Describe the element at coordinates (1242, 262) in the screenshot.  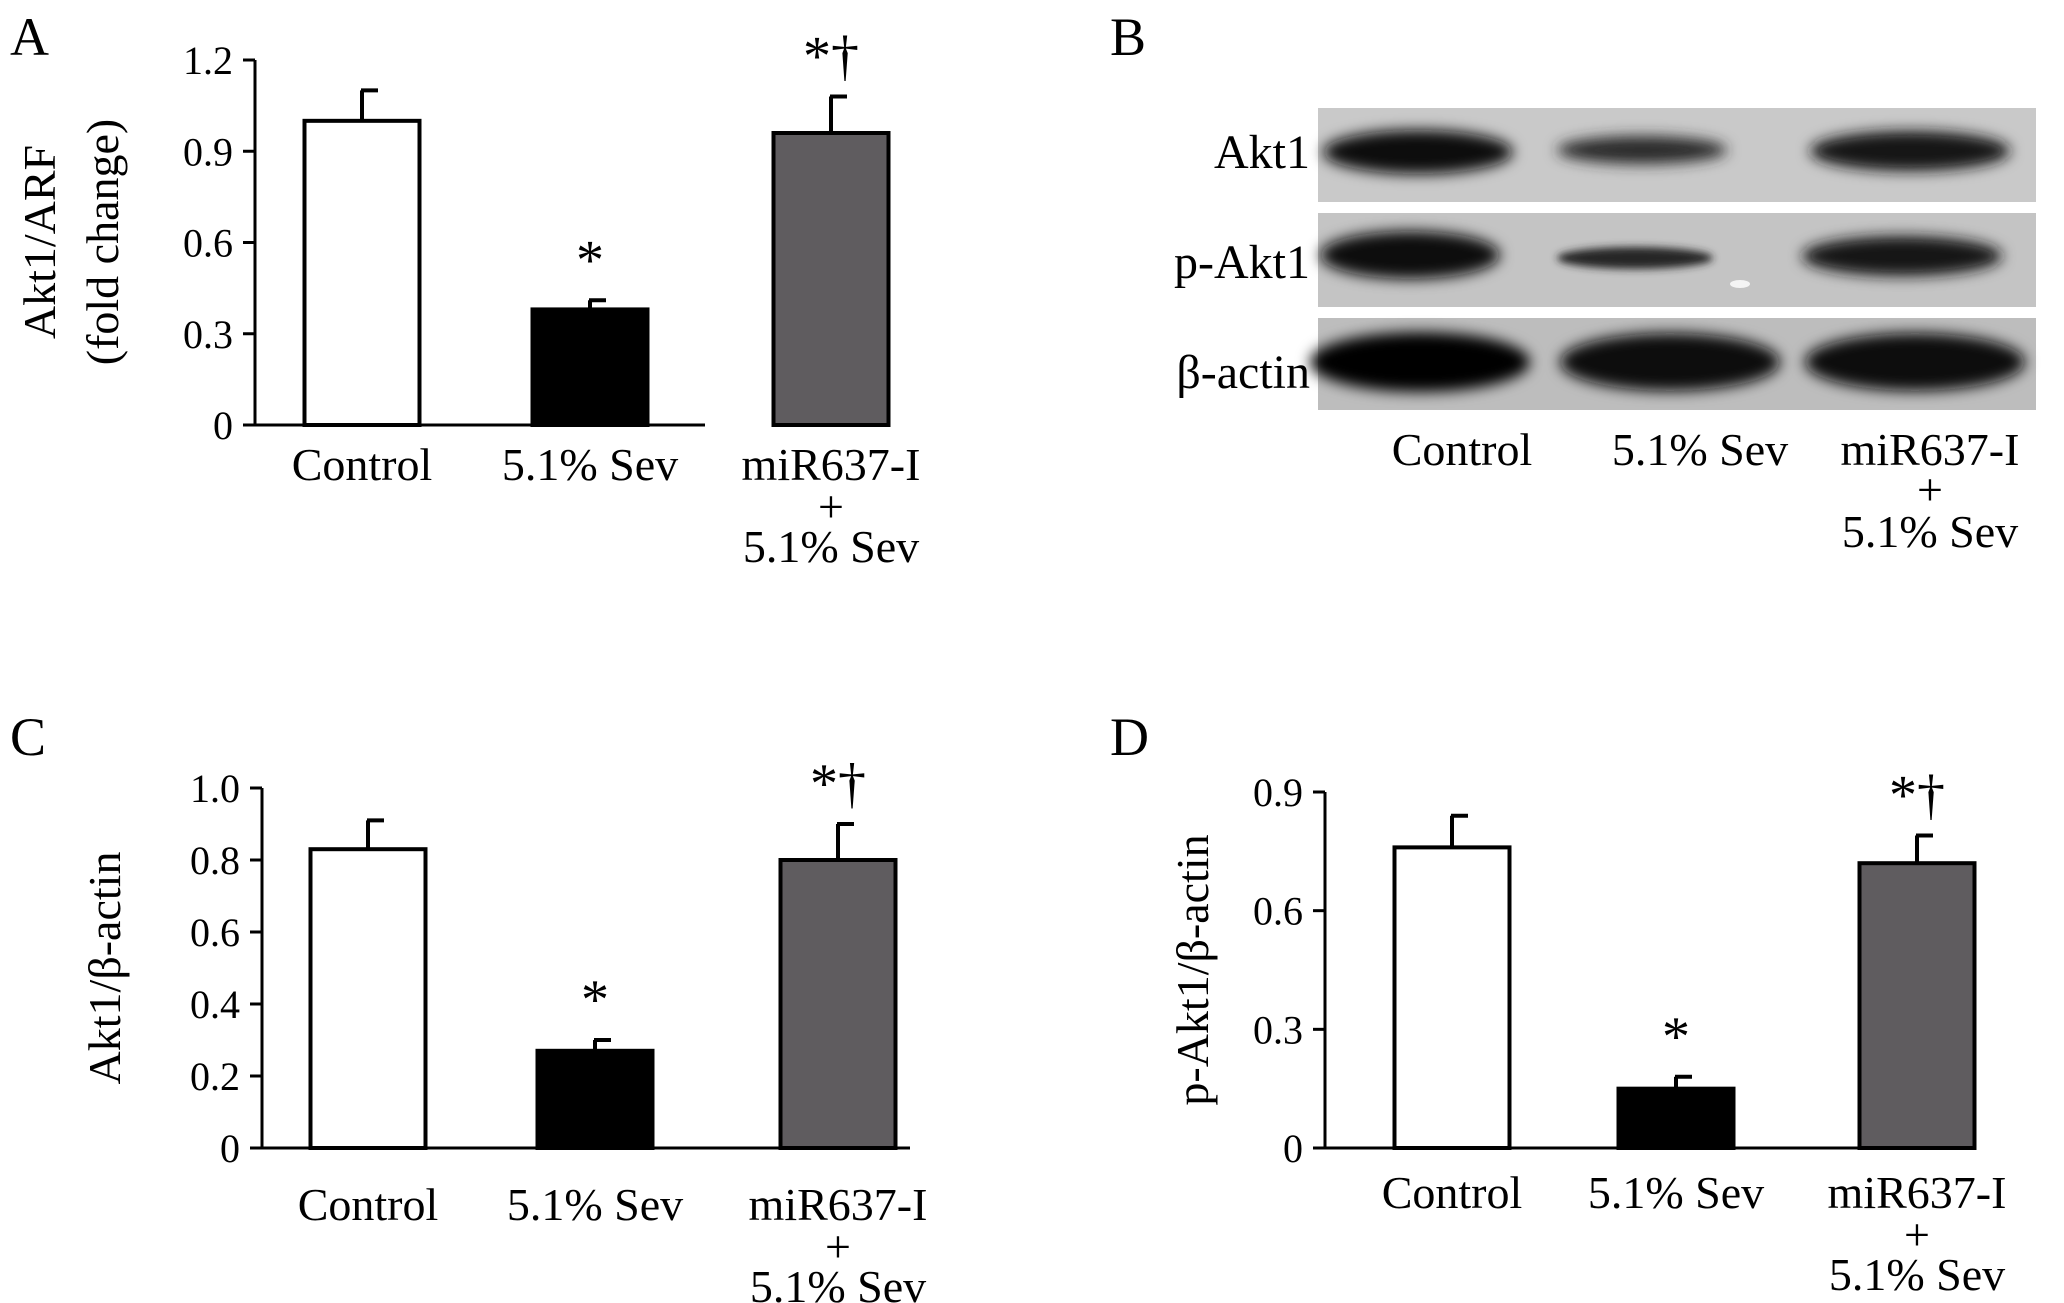
I see `blot-row-label-pakt1: p-Akt1` at that location.